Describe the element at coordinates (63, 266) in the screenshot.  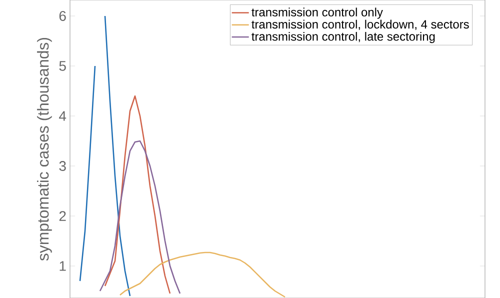
I see `y-tick-label: 1` at that location.